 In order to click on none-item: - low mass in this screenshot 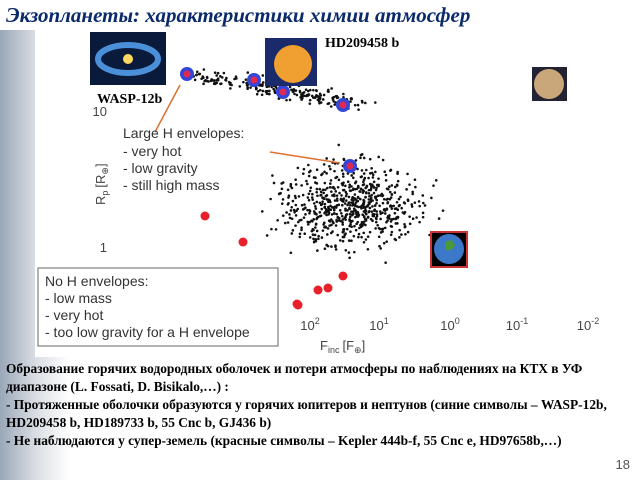, I will do `click(78, 298)`.